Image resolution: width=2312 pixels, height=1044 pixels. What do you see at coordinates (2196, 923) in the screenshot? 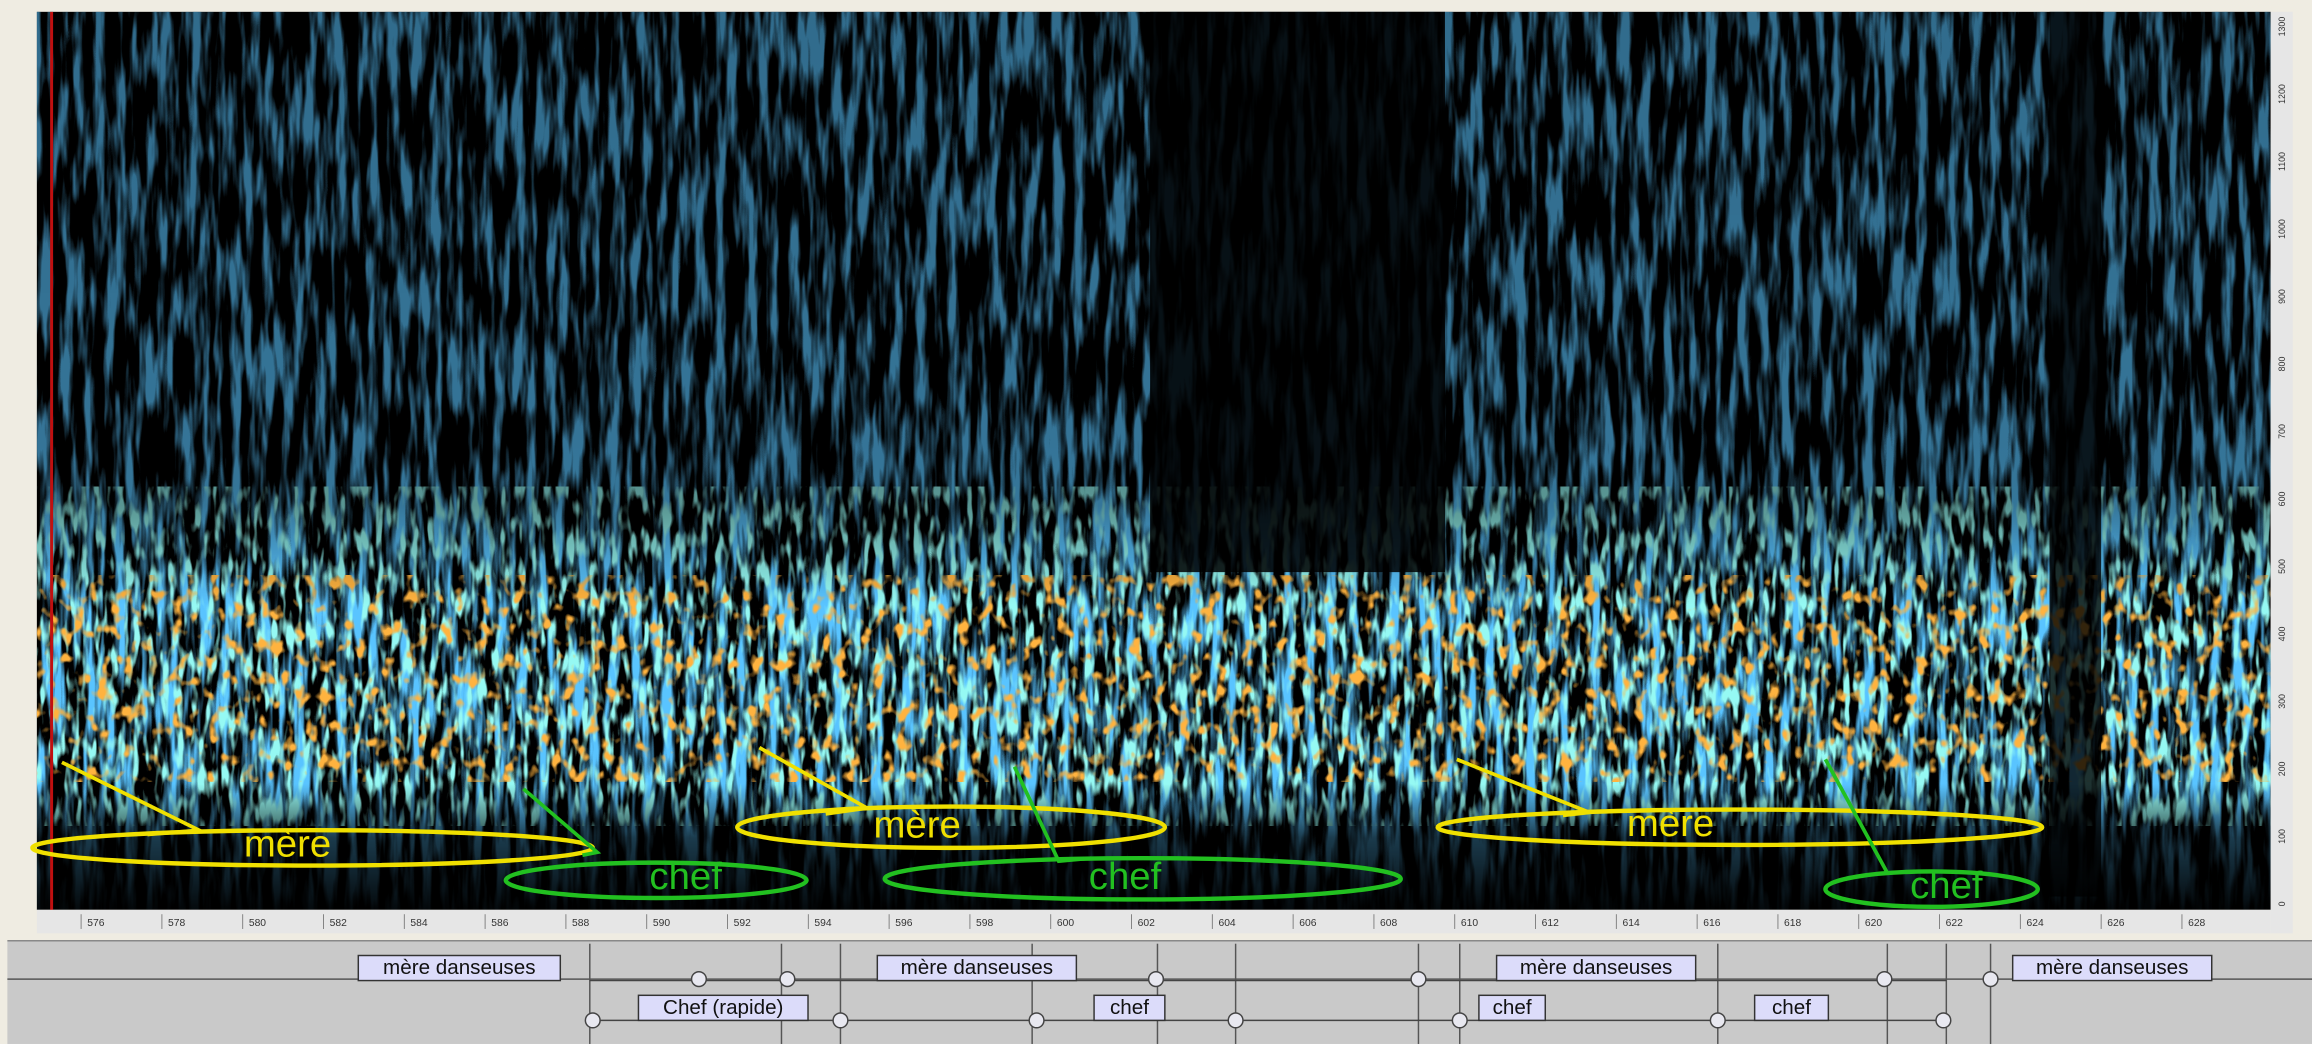
I see `time-tick-label: 628` at bounding box center [2196, 923].